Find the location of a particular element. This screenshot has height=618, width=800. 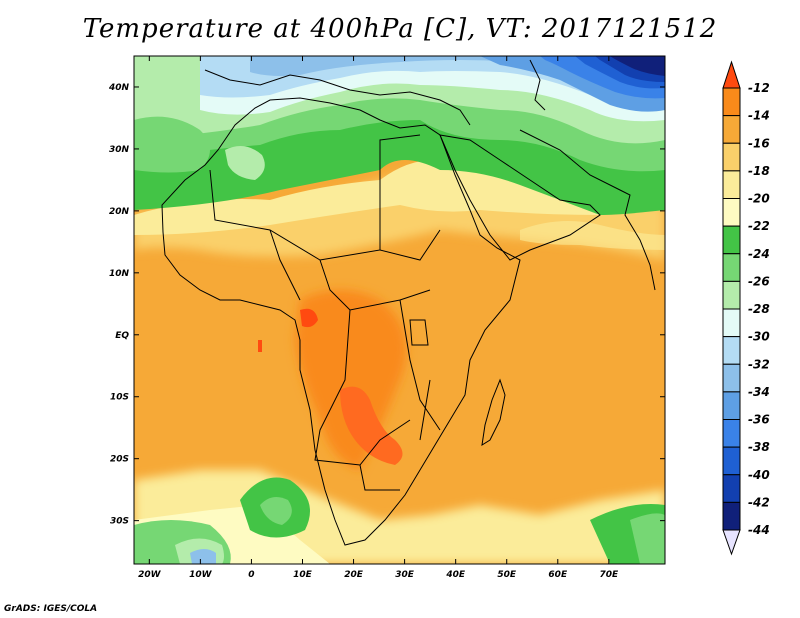

colorbar-label: -30 is located at coordinates (759, 337).